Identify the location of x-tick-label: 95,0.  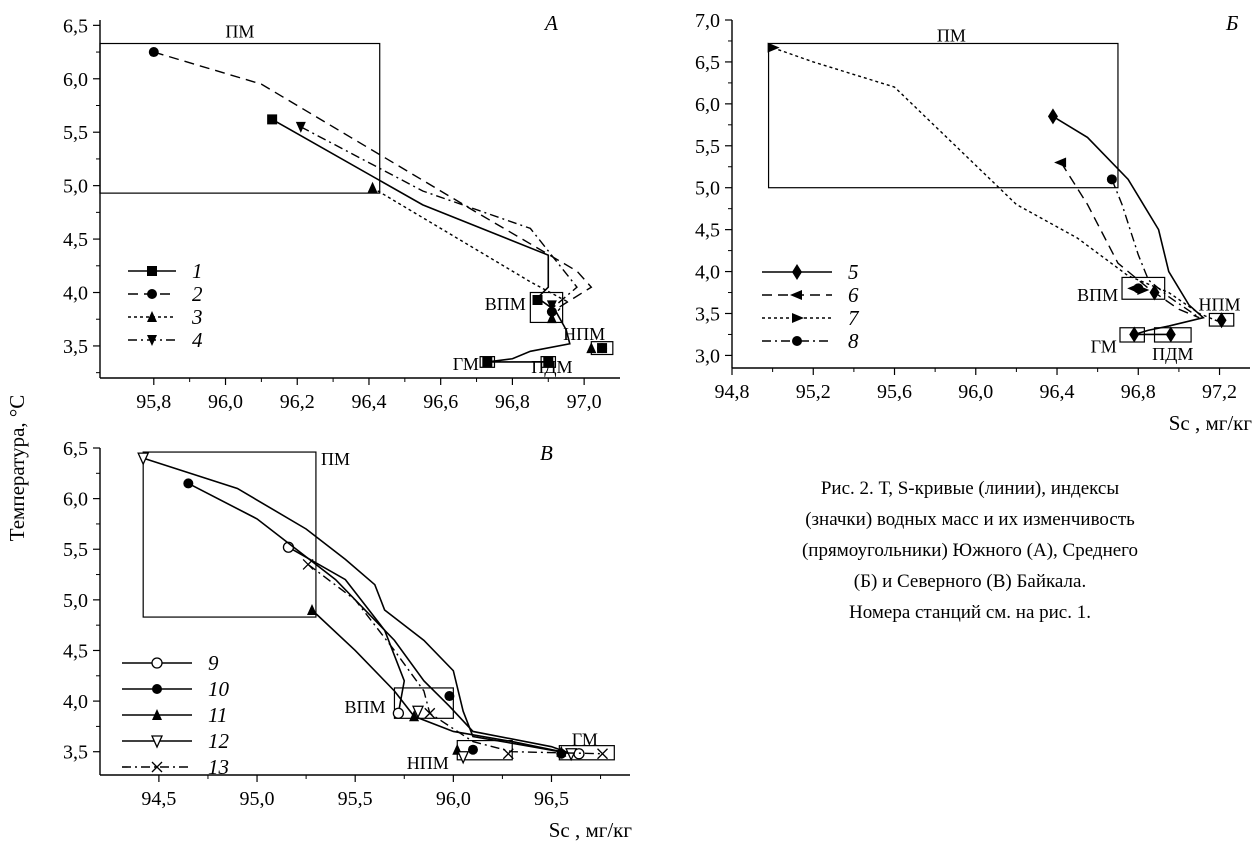
(257, 799).